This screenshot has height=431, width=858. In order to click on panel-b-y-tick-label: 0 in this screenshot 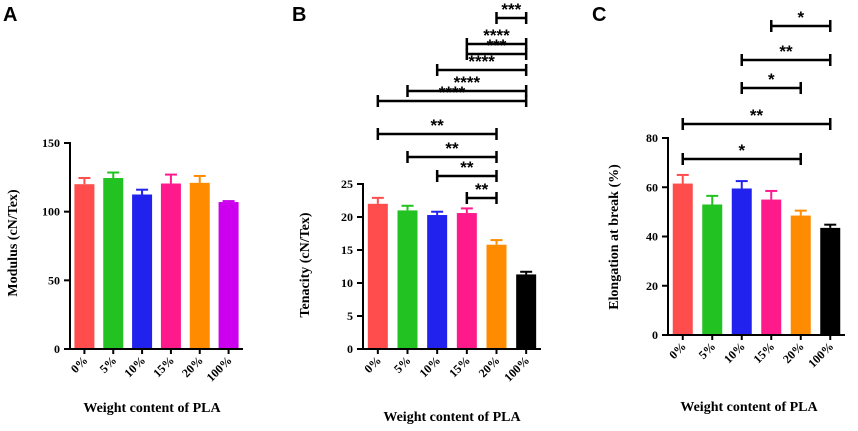, I will do `click(350, 349)`.